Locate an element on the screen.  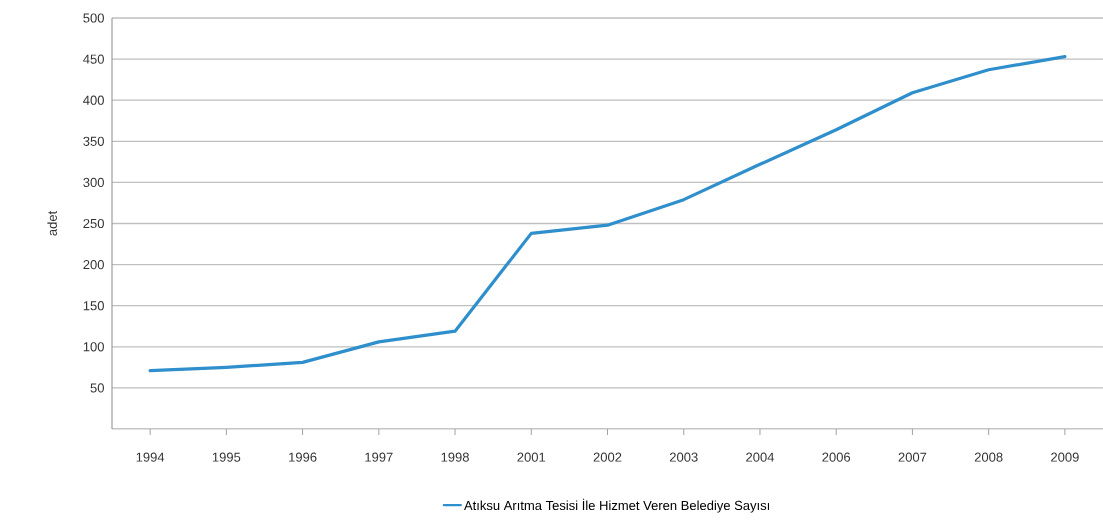
y-tick-label: 300 is located at coordinates (93, 182).